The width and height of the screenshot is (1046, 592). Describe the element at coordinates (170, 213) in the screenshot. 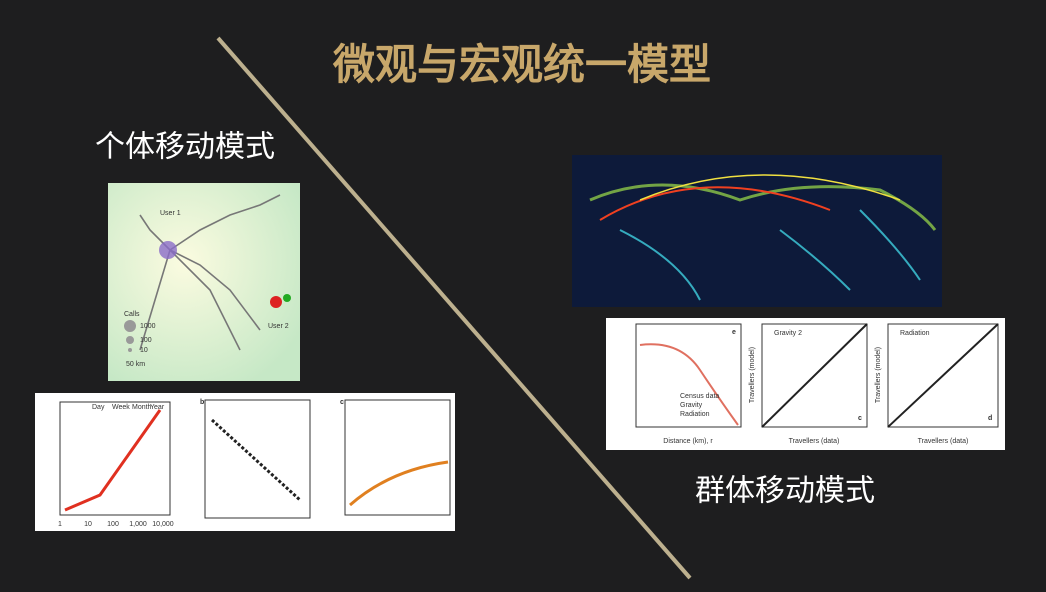

I see `user1-label: User 1` at that location.